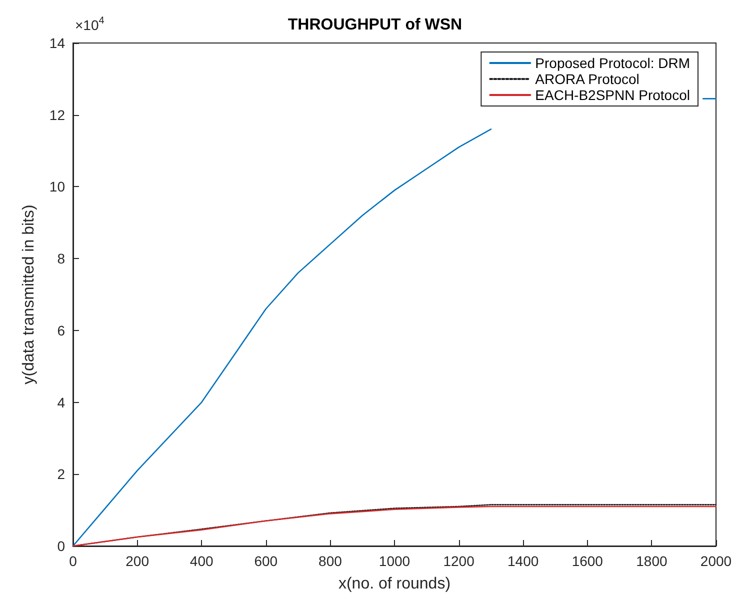  Describe the element at coordinates (266, 561) in the screenshot. I see `x-tick-label: 600` at that location.